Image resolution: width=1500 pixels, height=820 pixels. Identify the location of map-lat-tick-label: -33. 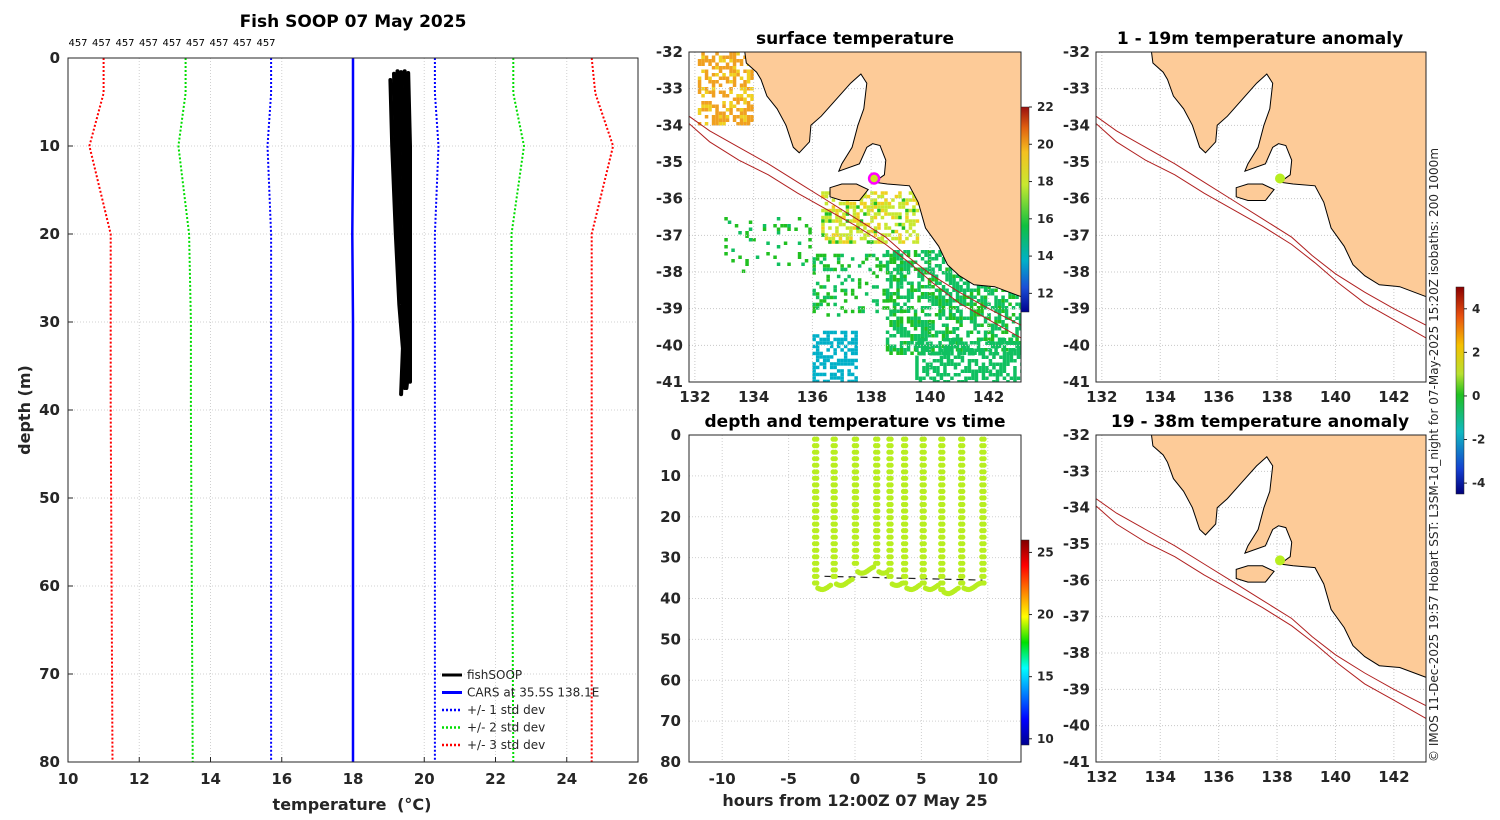
(669, 89).